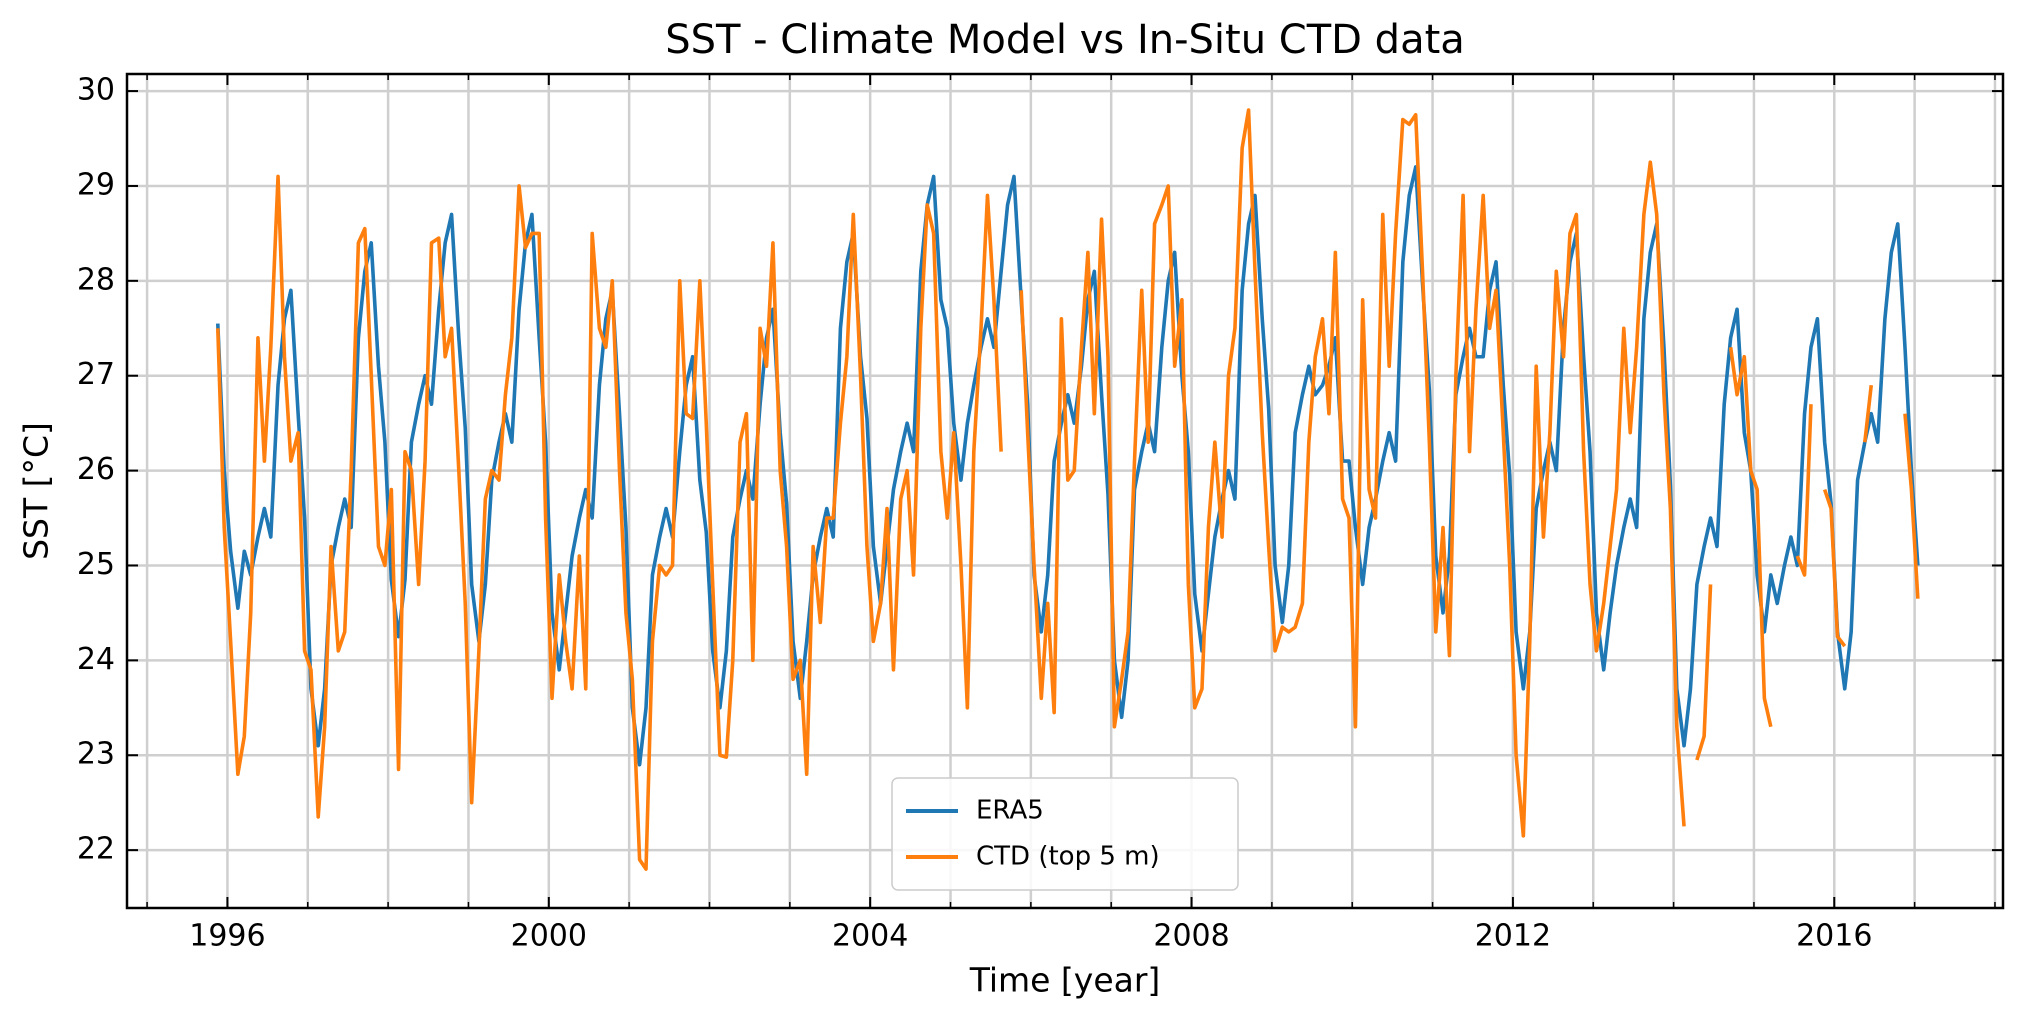 The width and height of the screenshot is (2024, 1024). Describe the element at coordinates (96, 90) in the screenshot. I see `y-tick-label: 30` at that location.